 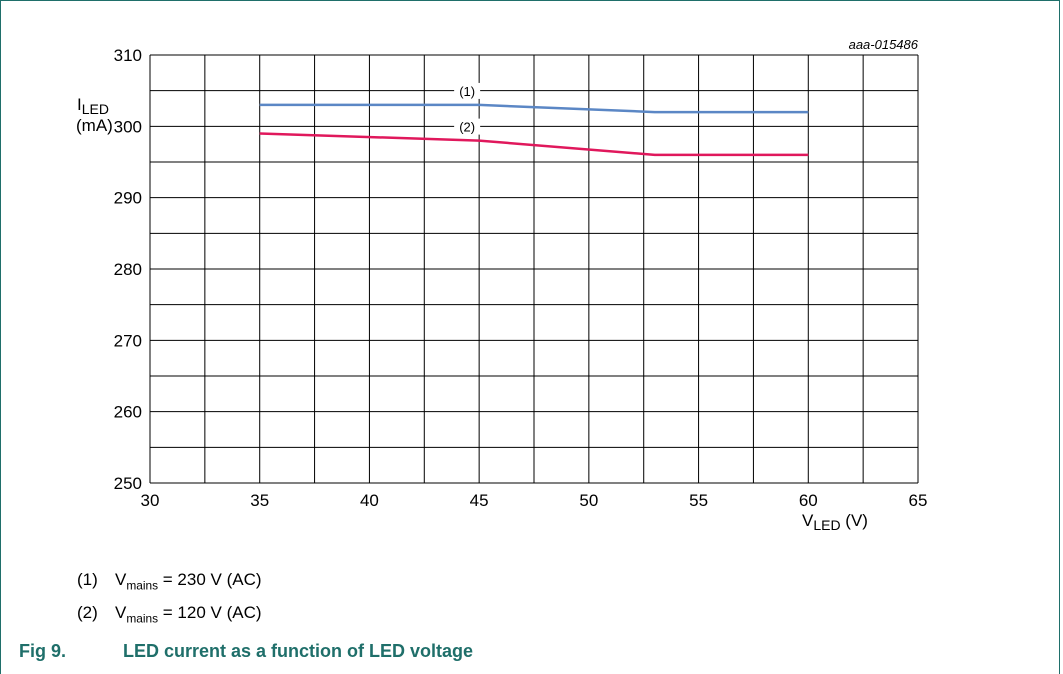 I want to click on y-tick-label: 310, so click(x=128, y=55).